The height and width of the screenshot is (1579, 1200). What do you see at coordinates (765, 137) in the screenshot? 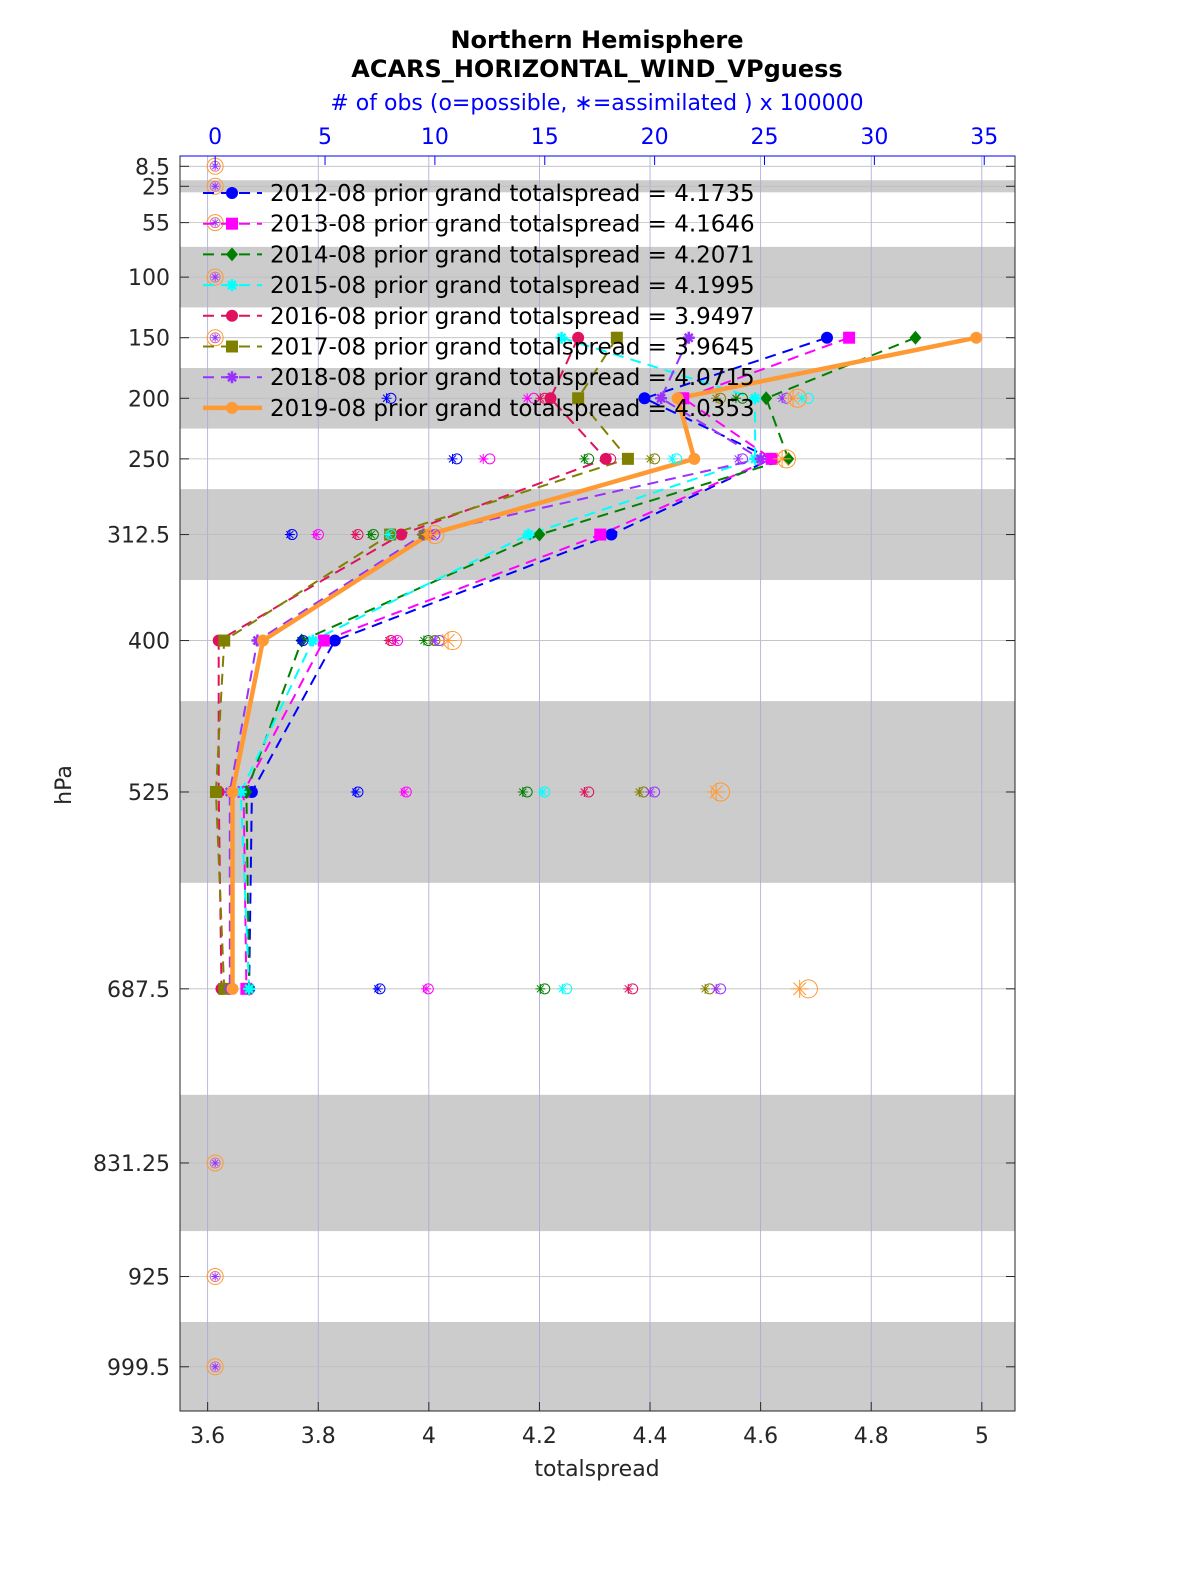
I see `top-tick-label: 25` at bounding box center [765, 137].